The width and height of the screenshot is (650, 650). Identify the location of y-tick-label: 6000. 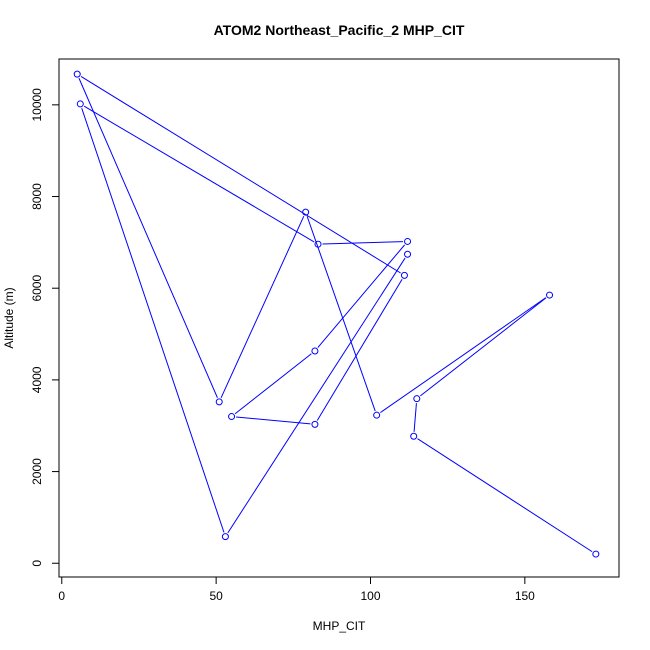
(37, 288).